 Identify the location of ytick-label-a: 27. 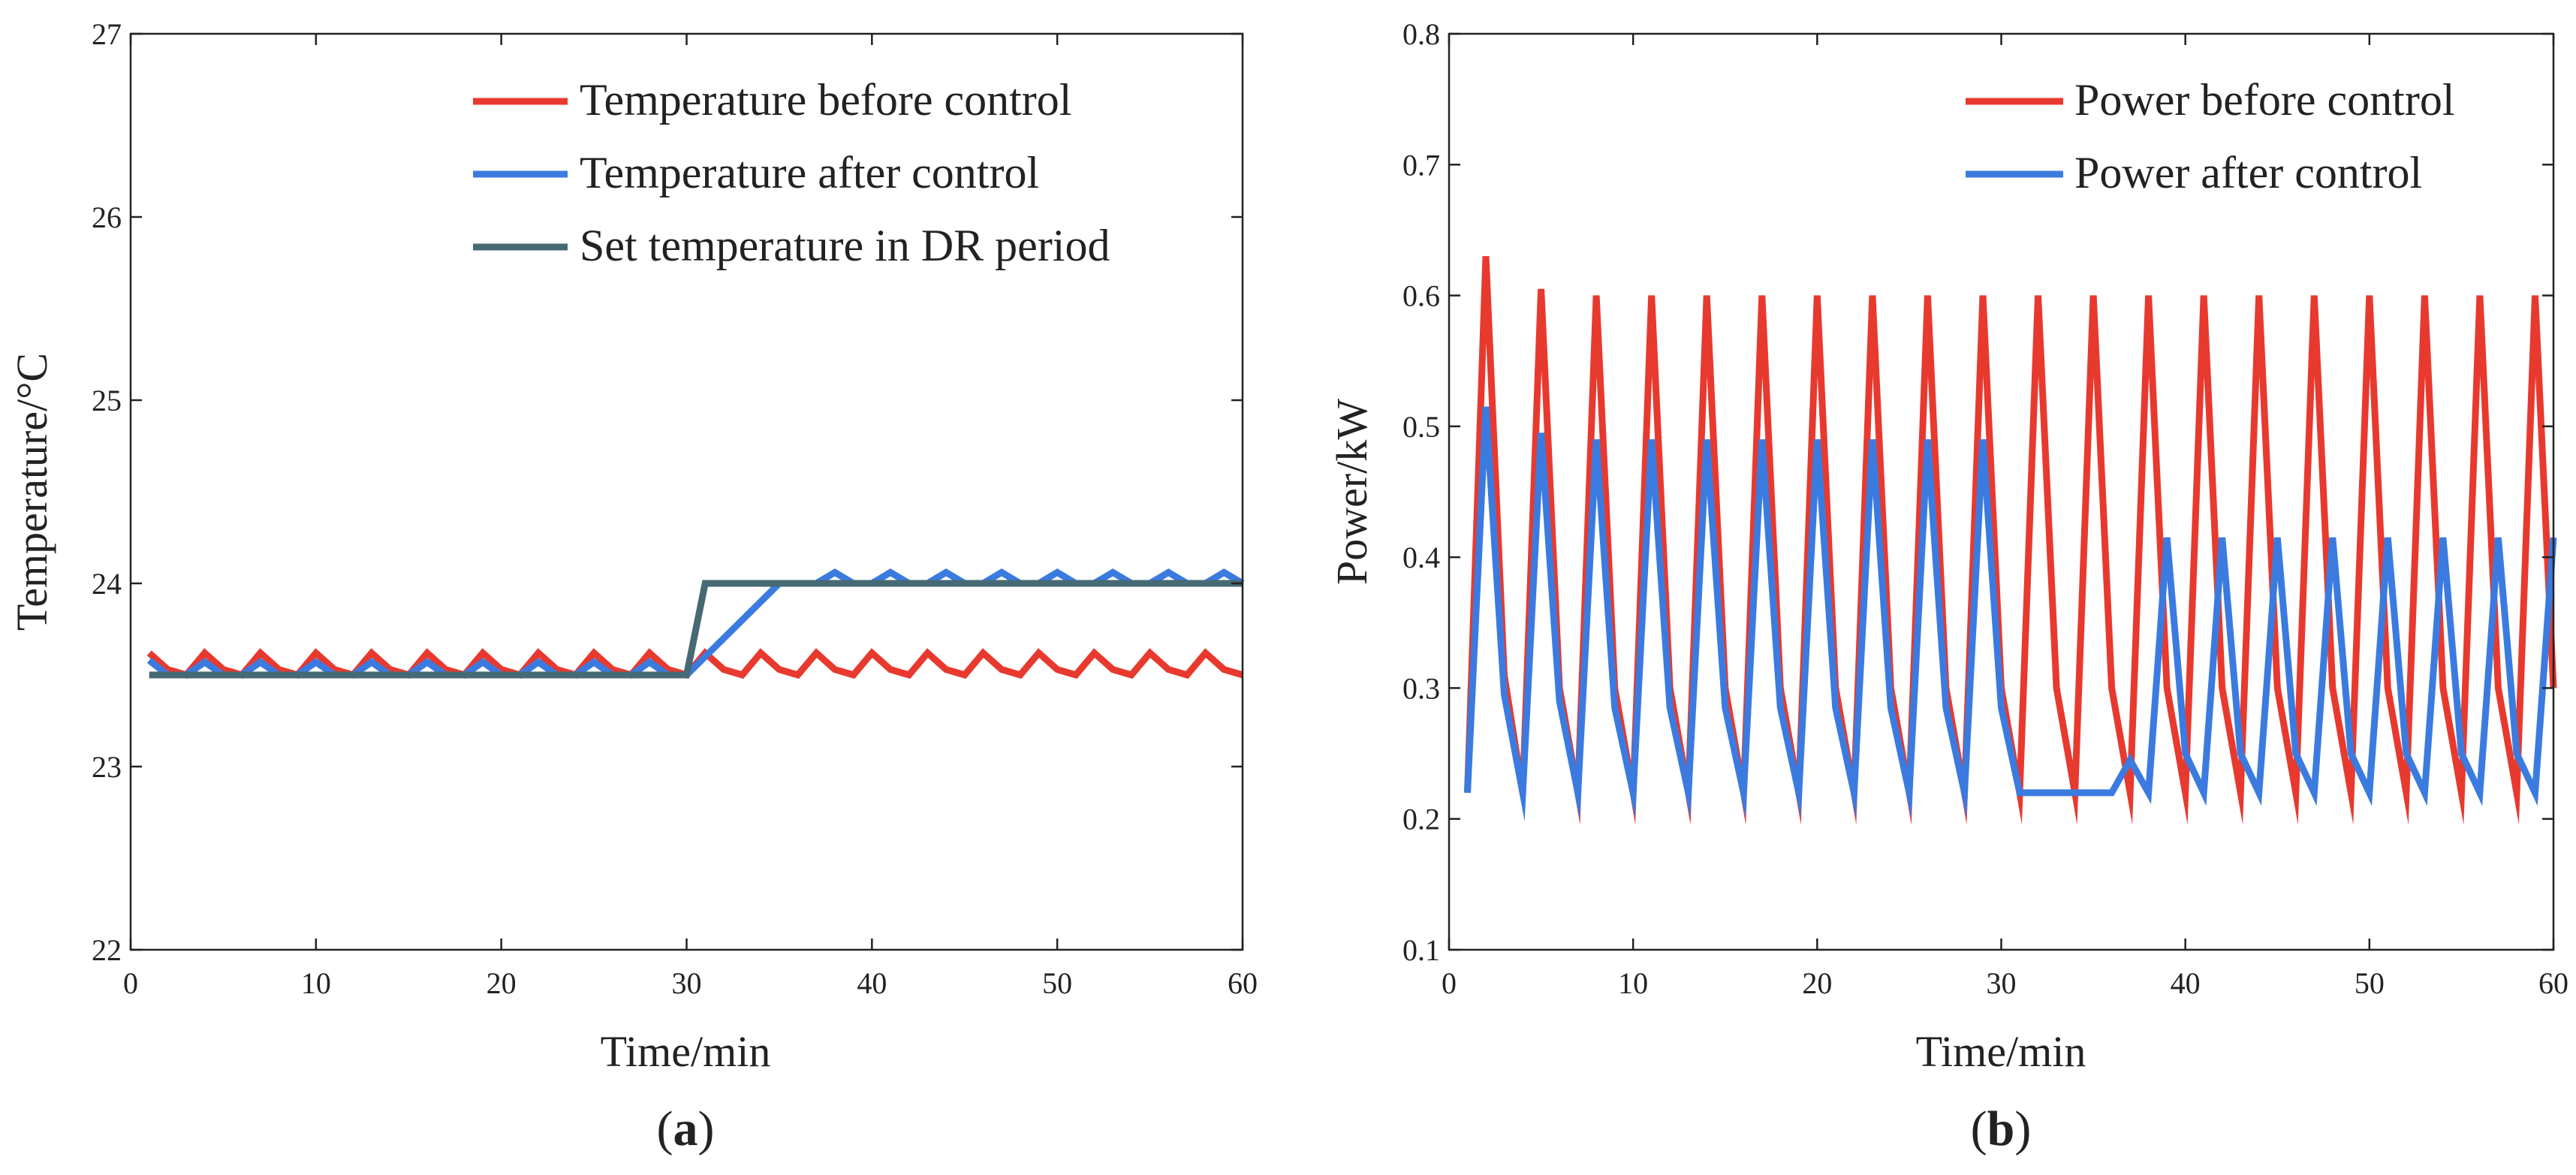
(107, 34).